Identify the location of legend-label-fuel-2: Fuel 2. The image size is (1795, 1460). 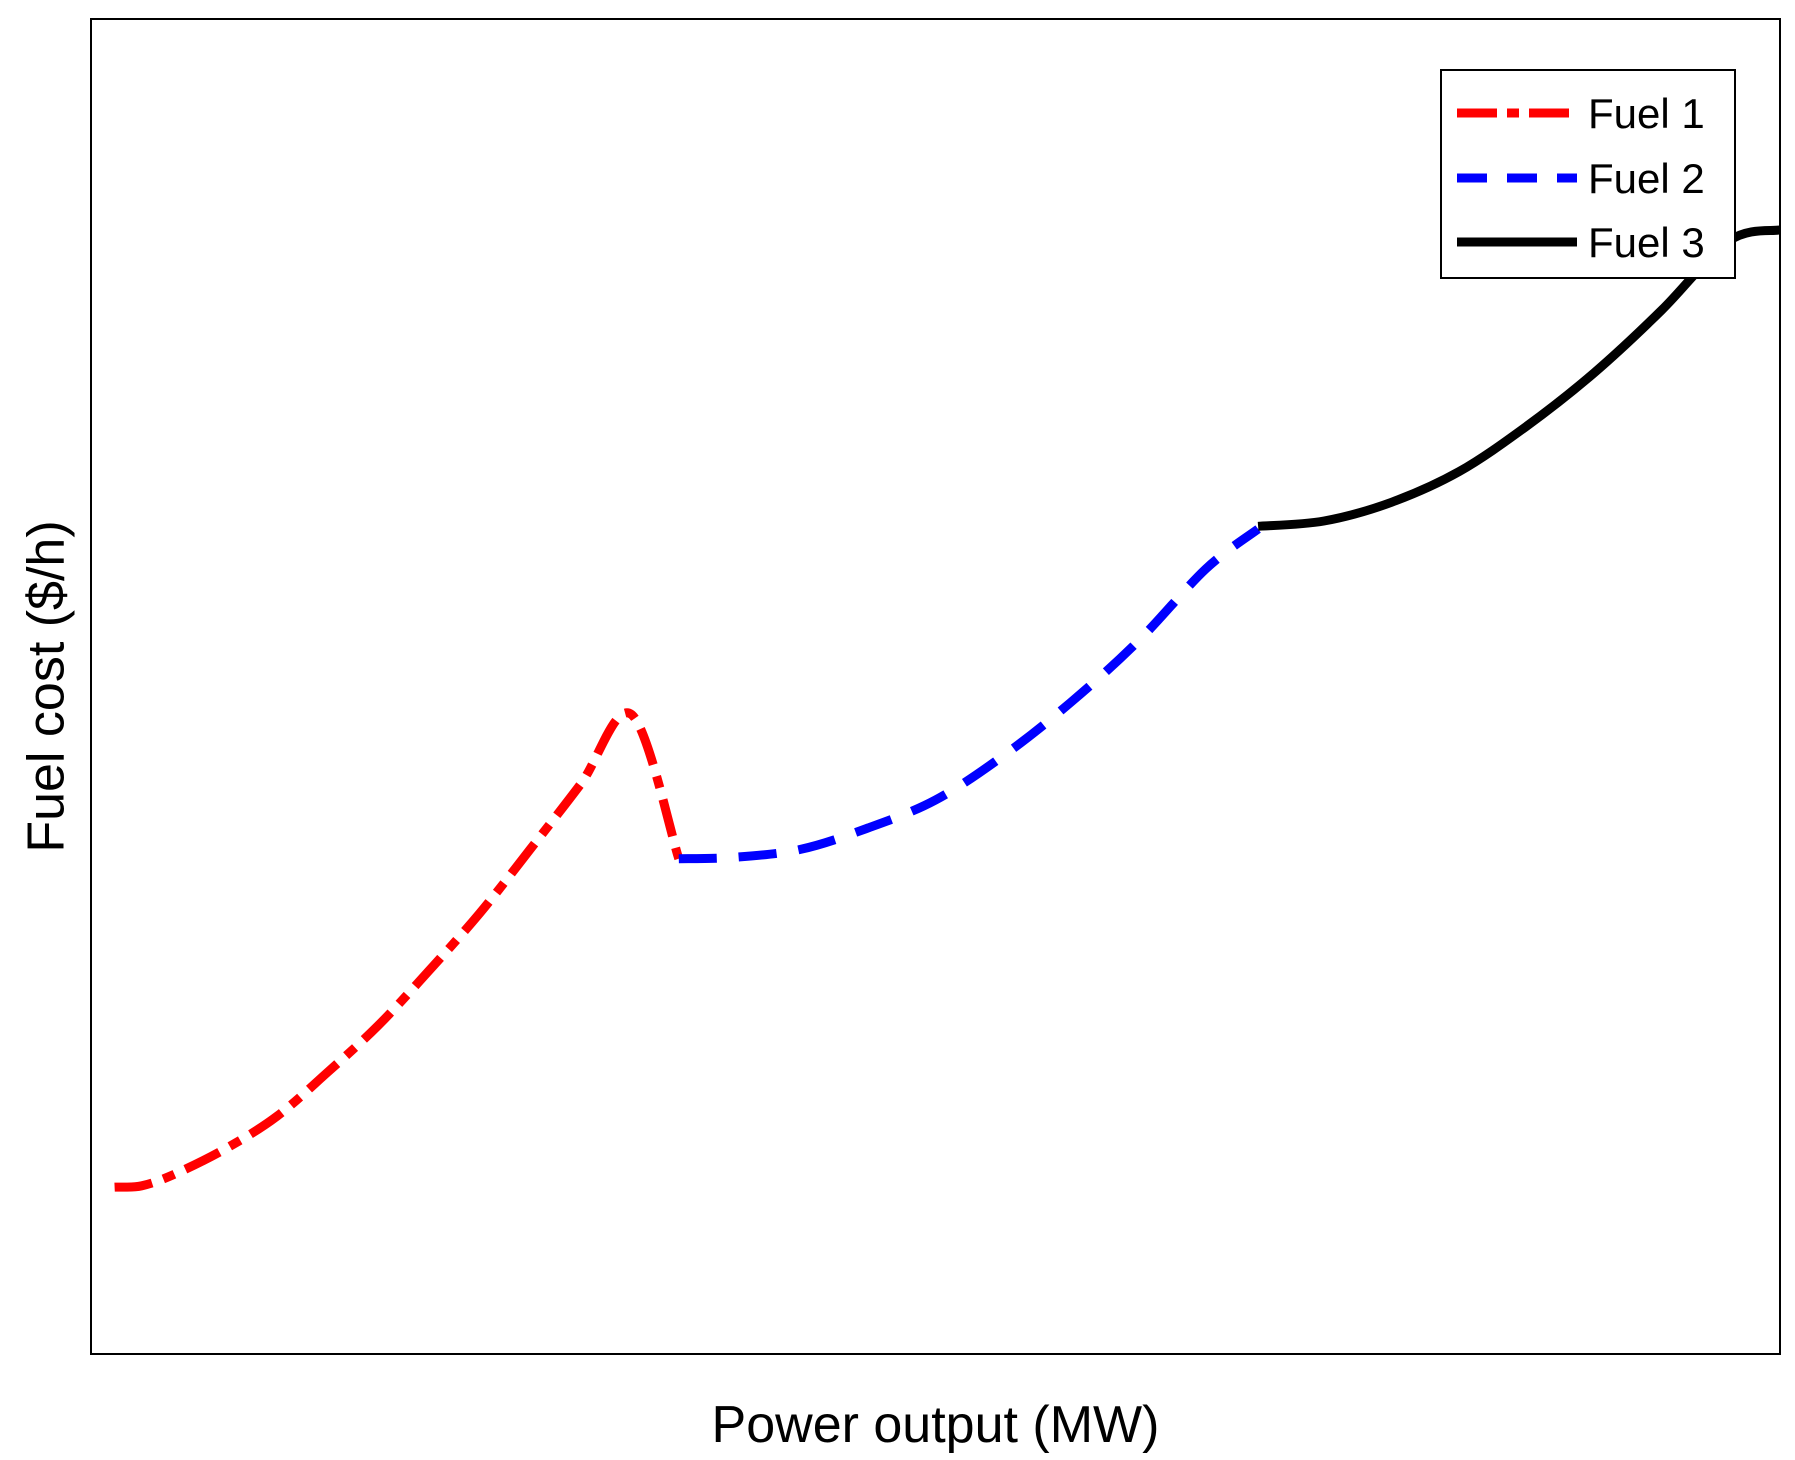
(1646, 178).